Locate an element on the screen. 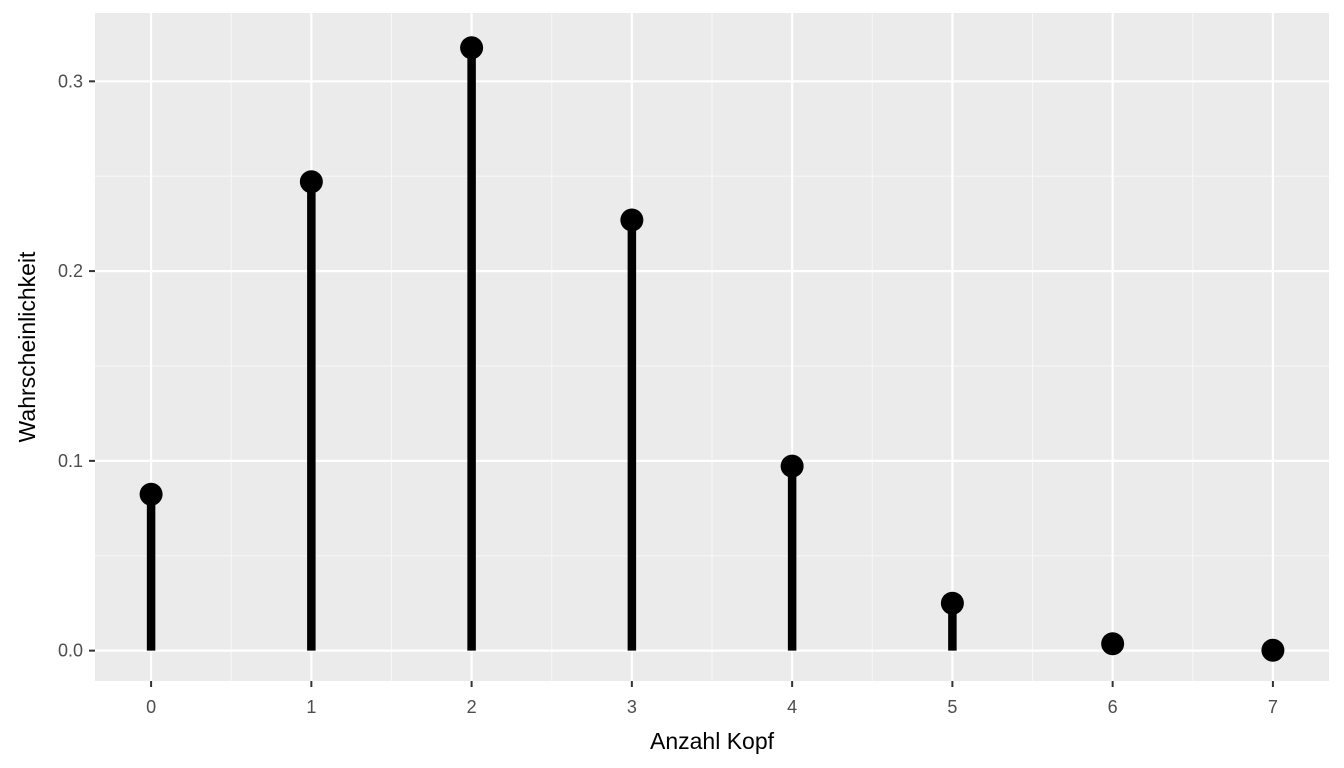  x-tick-label: 4 is located at coordinates (792, 707).